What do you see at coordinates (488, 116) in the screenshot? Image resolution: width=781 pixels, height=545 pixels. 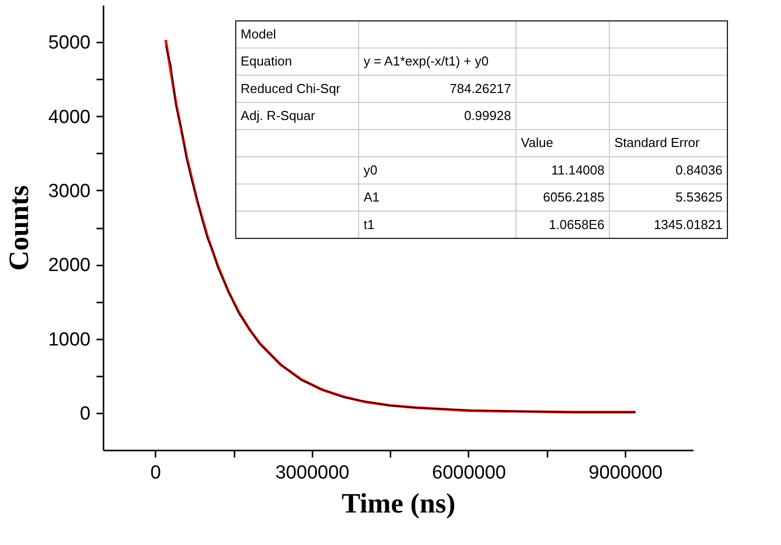 I see `annotation: 0.99928` at bounding box center [488, 116].